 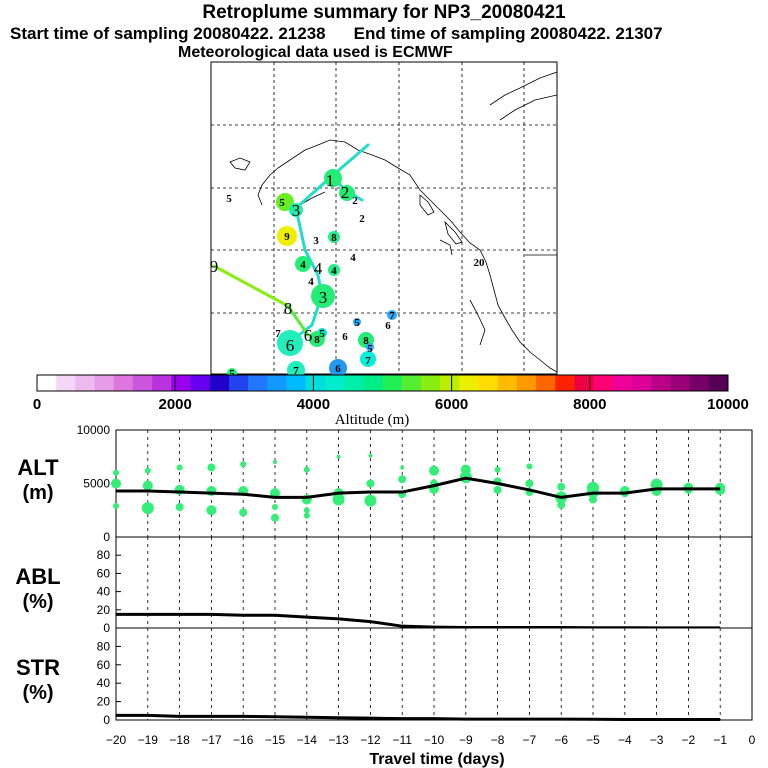 I want to click on colorbar-tick-label: 6000, so click(x=451, y=404).